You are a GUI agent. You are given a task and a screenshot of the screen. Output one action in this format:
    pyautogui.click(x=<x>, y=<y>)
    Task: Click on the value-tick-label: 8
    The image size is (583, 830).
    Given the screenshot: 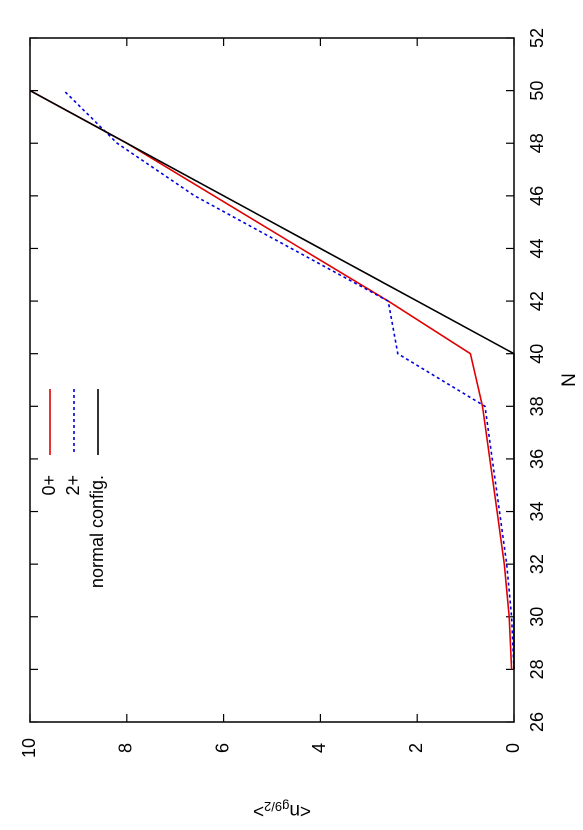 What is the action you would take?
    pyautogui.click(x=126, y=748)
    